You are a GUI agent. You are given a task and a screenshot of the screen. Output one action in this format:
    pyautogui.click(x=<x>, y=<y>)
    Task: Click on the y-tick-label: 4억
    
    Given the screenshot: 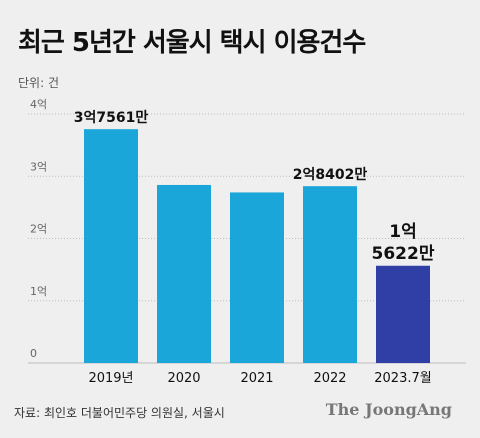 What is the action you would take?
    pyautogui.click(x=38, y=104)
    